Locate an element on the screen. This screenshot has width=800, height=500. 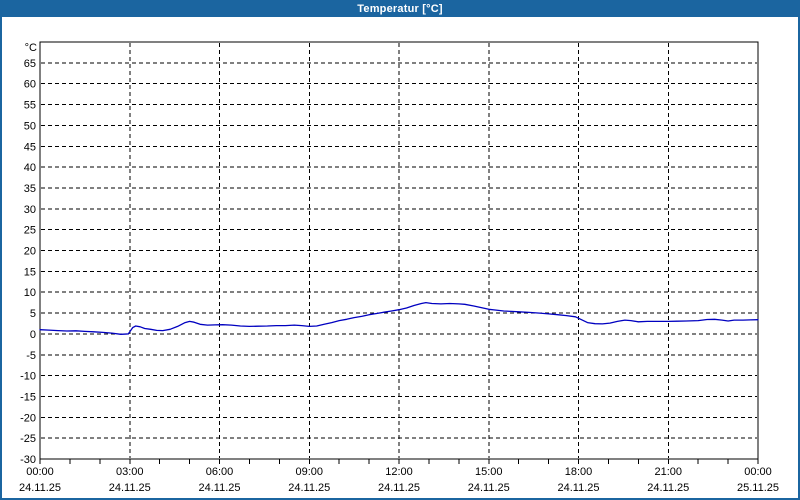
y-tick-label: -5 is located at coordinates (31, 356).